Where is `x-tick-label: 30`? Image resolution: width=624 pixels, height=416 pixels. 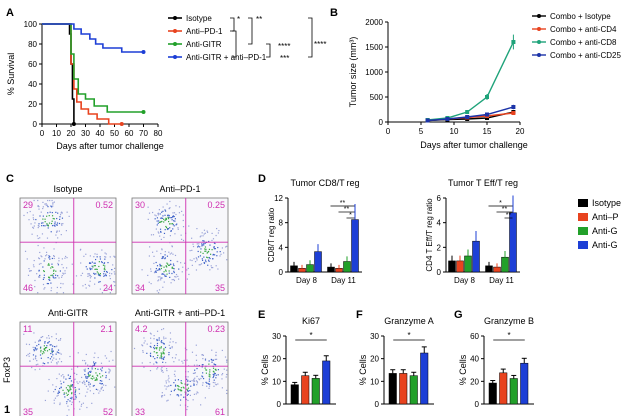 x-tick-label: 30 is located at coordinates (85, 133).